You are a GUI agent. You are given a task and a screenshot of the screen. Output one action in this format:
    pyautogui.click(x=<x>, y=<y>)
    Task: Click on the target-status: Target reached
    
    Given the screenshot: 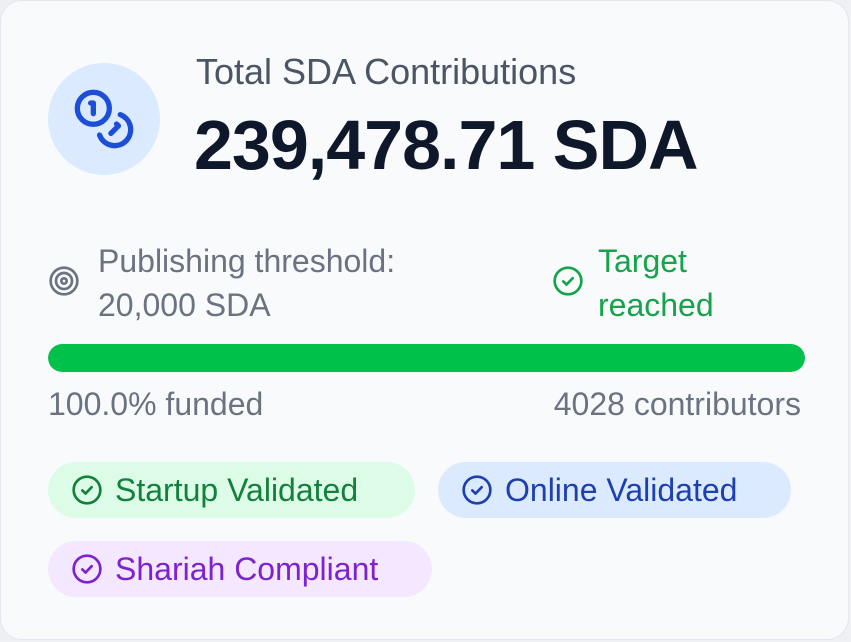 What is the action you would take?
    pyautogui.click(x=688, y=283)
    